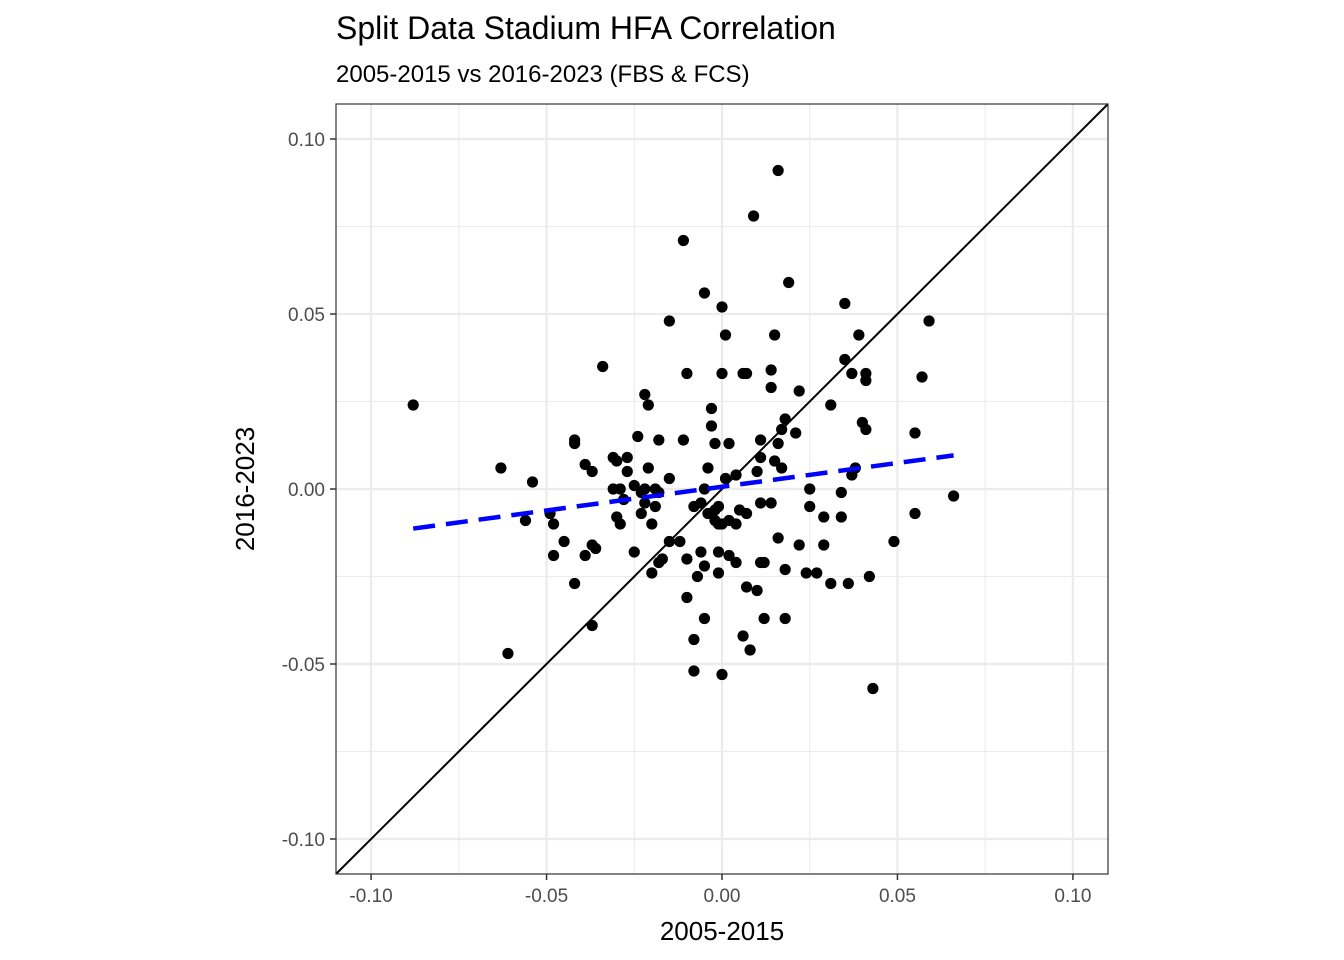 The width and height of the screenshot is (1344, 960). Describe the element at coordinates (245, 489) in the screenshot. I see `y-axis-title: 2016-2023` at that location.